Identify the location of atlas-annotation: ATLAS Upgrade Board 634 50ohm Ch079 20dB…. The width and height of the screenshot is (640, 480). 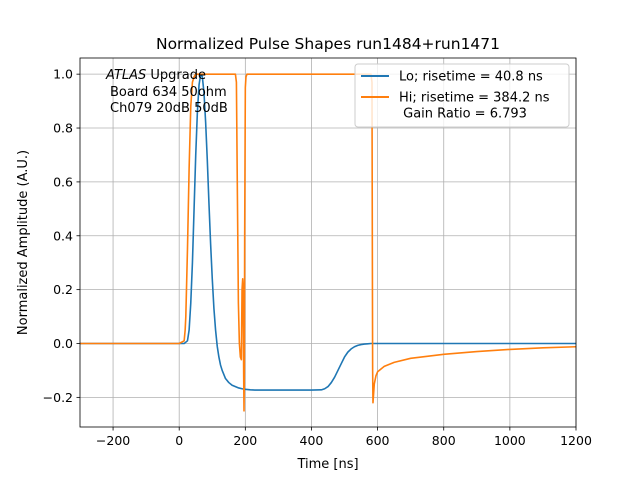
(166, 92).